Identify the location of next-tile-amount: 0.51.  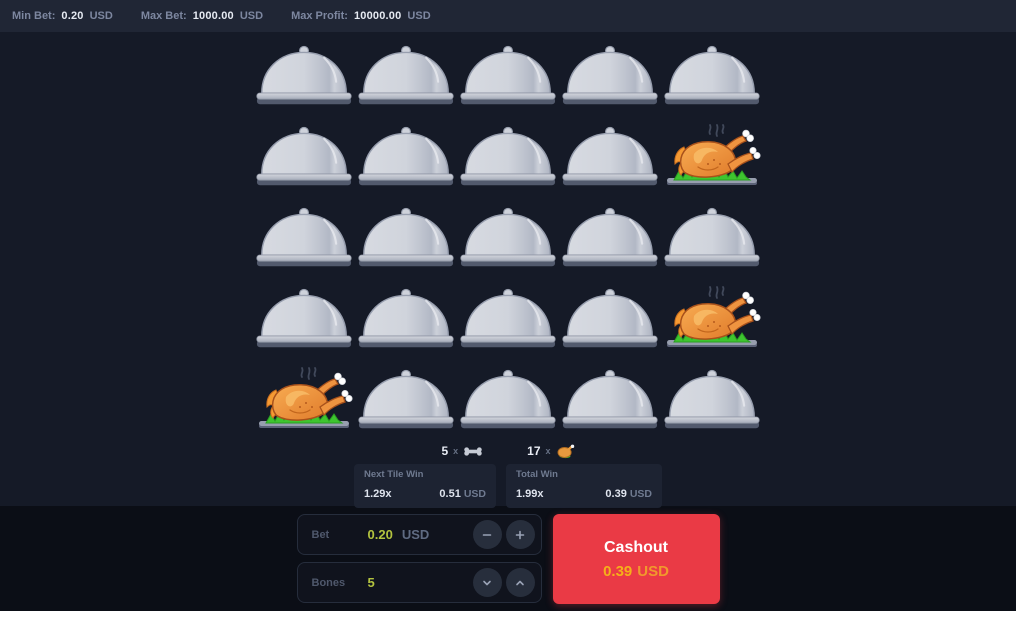
(450, 494).